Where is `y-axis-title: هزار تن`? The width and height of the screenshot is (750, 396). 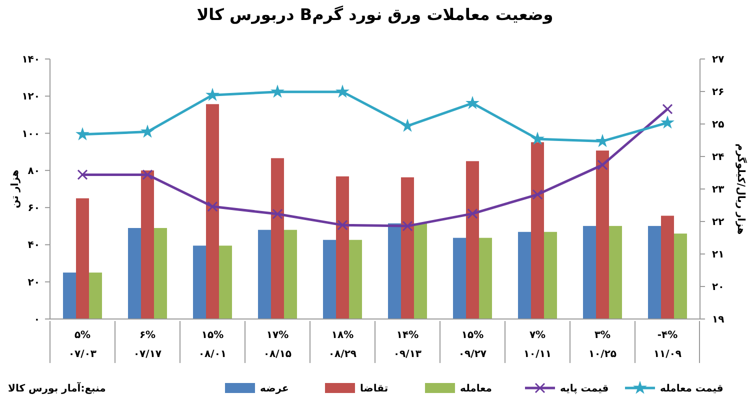
y-axis-title: هزار تن is located at coordinates (15, 189).